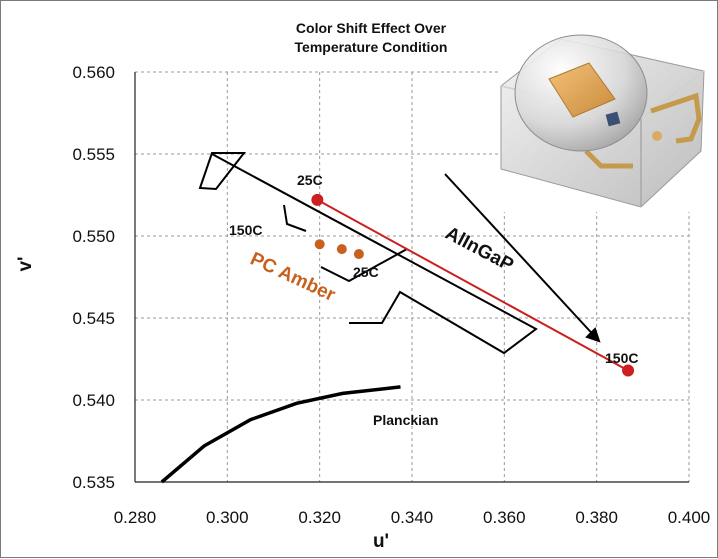 The height and width of the screenshot is (559, 718). Describe the element at coordinates (293, 277) in the screenshot. I see `pc-amber-series-label: PC Amber` at that location.